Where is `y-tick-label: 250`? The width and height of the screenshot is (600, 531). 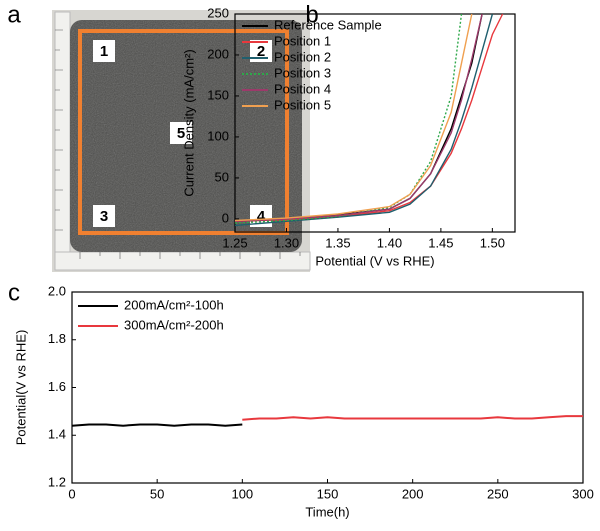 y-tick-label: 250 is located at coordinates (218, 12).